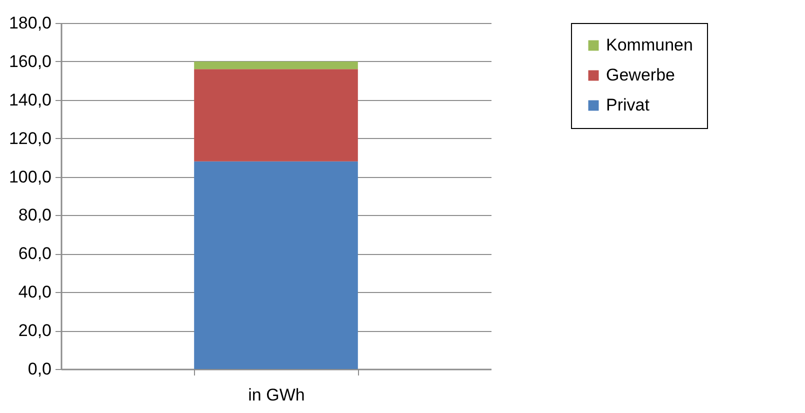 This screenshot has height=413, width=805. What do you see at coordinates (276, 395) in the screenshot?
I see `x-tick-label: in GWh` at bounding box center [276, 395].